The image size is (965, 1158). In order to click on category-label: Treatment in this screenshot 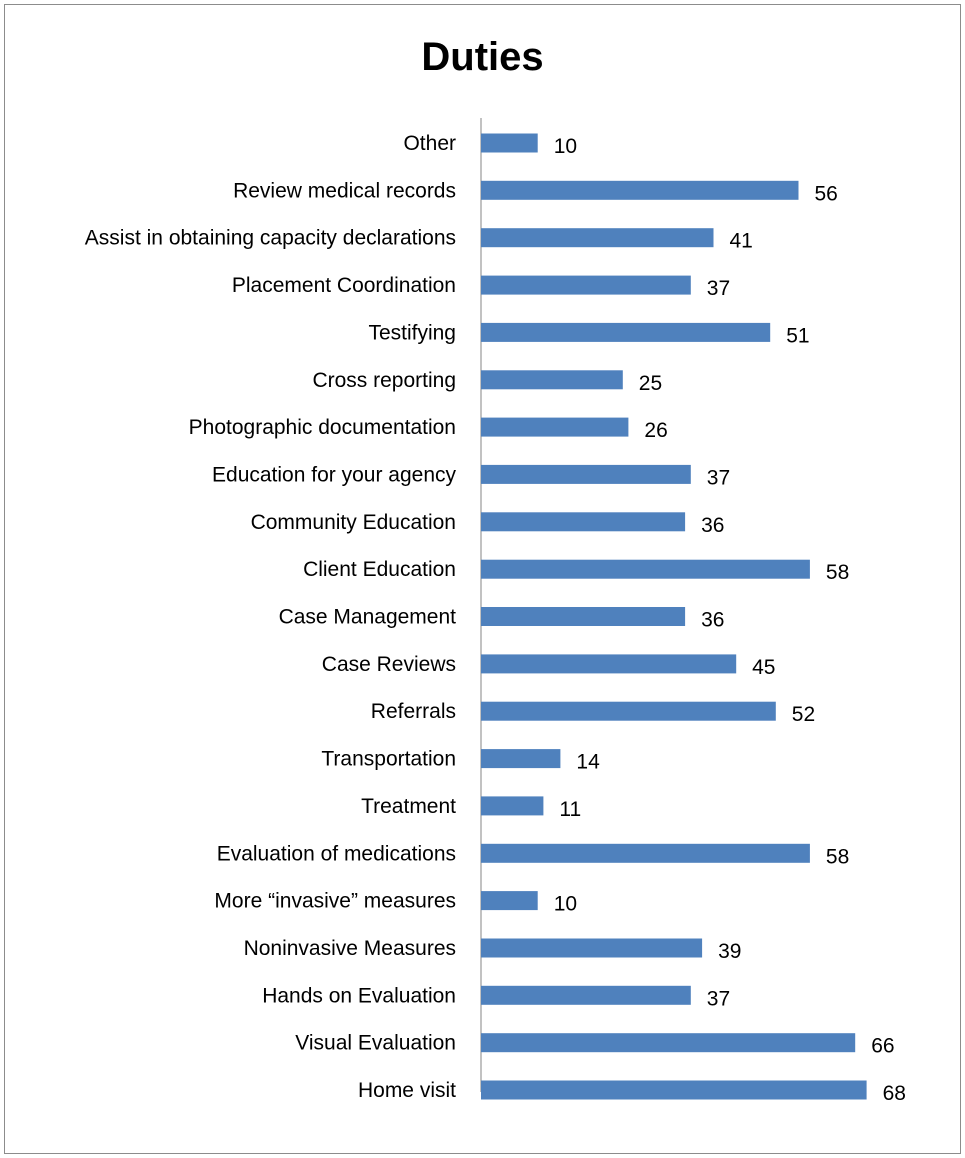, I will do `click(408, 806)`.